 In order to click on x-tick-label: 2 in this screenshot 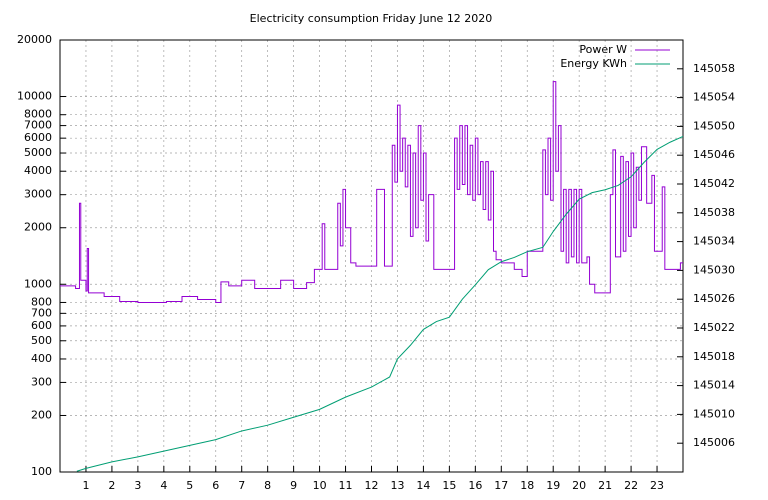, I will do `click(111, 485)`.